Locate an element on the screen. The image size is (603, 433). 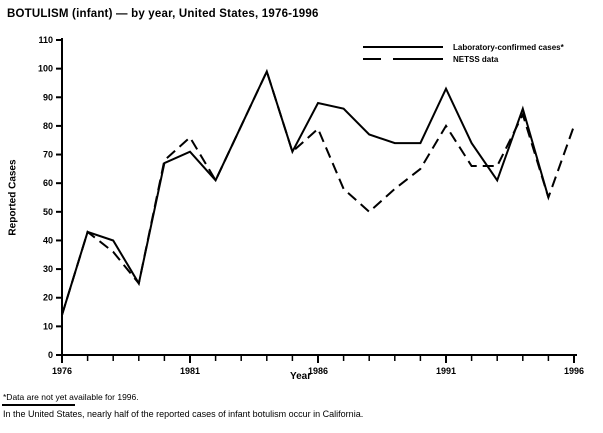
y-tick-label: 110 is located at coordinates (45, 40).